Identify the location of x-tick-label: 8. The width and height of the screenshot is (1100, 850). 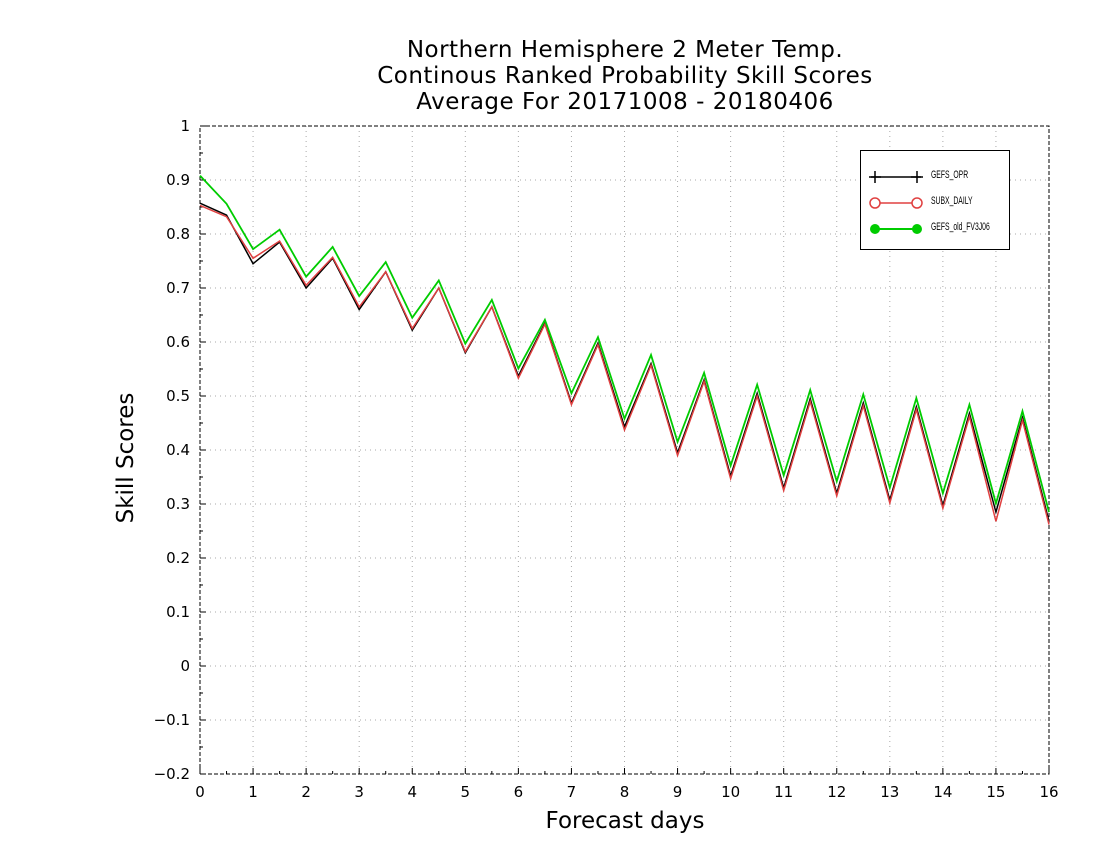
(625, 792).